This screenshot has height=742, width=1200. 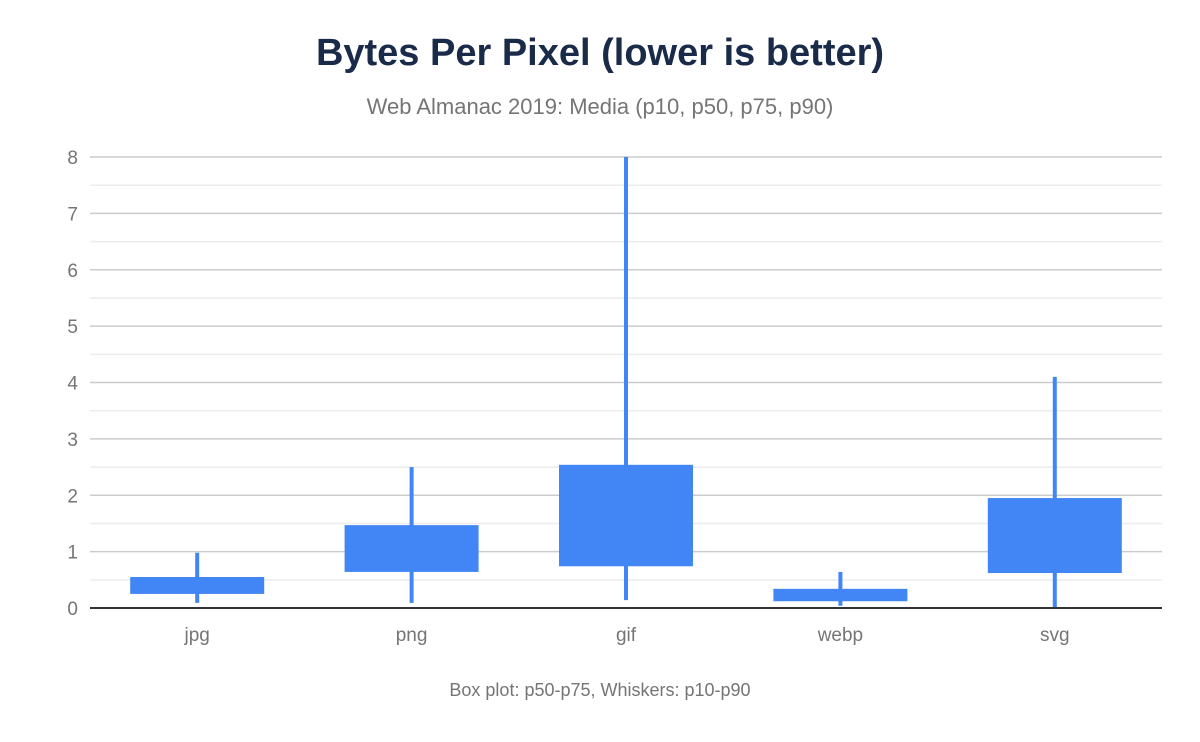 I want to click on y-tick-label: 7, so click(x=72, y=214).